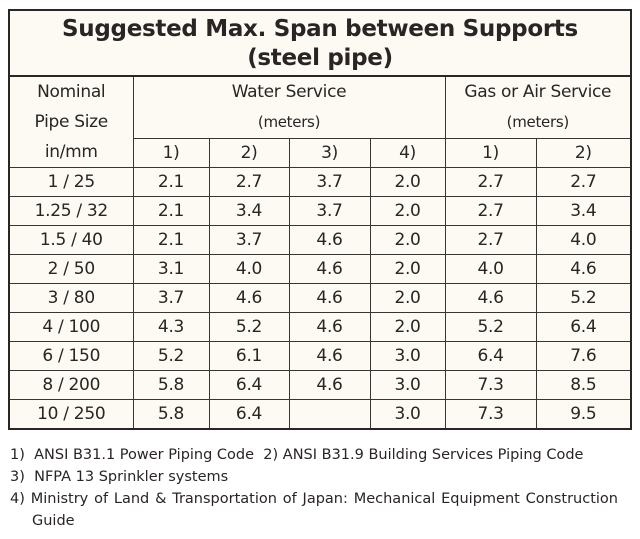 This screenshot has height=539, width=640. I want to click on pipe-size-header: Nominal Pipe Size in/mm, so click(72, 122).